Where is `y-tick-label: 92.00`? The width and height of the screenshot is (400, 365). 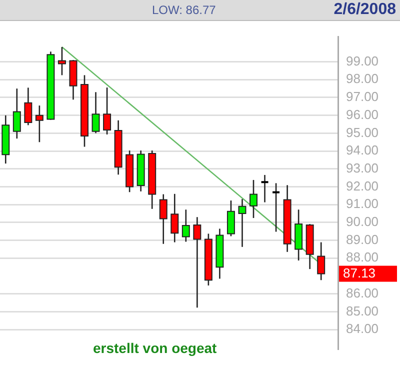
y-tick-label: 92.00 is located at coordinates (362, 186).